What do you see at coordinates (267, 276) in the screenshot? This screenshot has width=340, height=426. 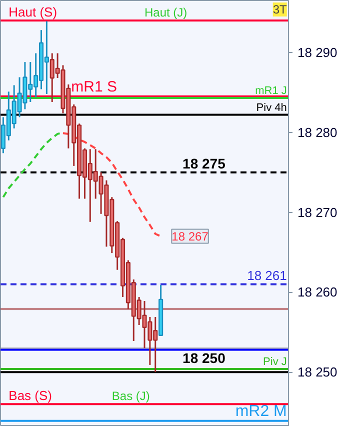 I see `ref-line-label: 18 261` at bounding box center [267, 276].